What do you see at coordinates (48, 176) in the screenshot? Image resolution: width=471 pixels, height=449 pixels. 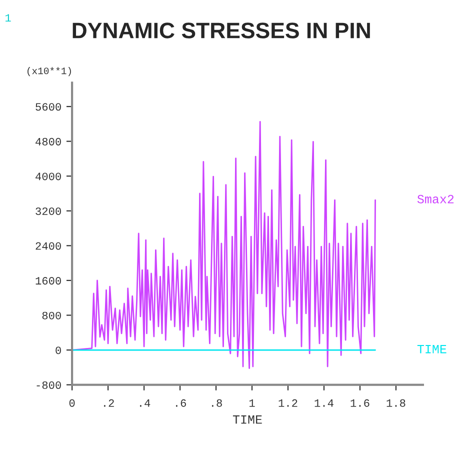 I see `y-tick-label: 4000` at bounding box center [48, 176].